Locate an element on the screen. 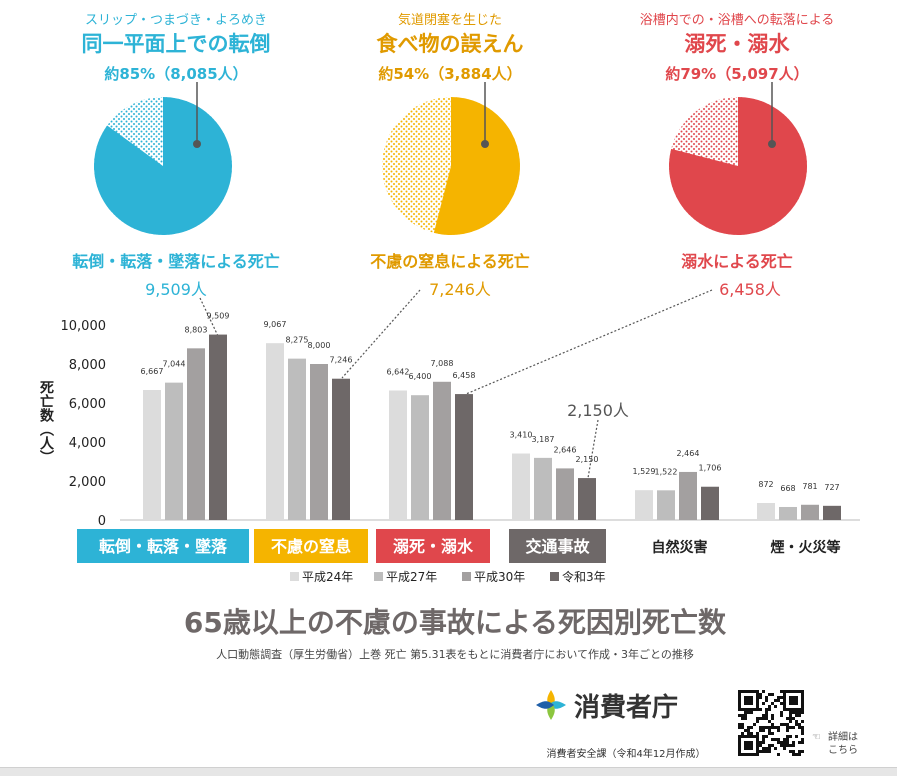 This screenshot has height=780, width=897. callout-pct-choke: 約54%（3,884人） is located at coordinates (449, 74).